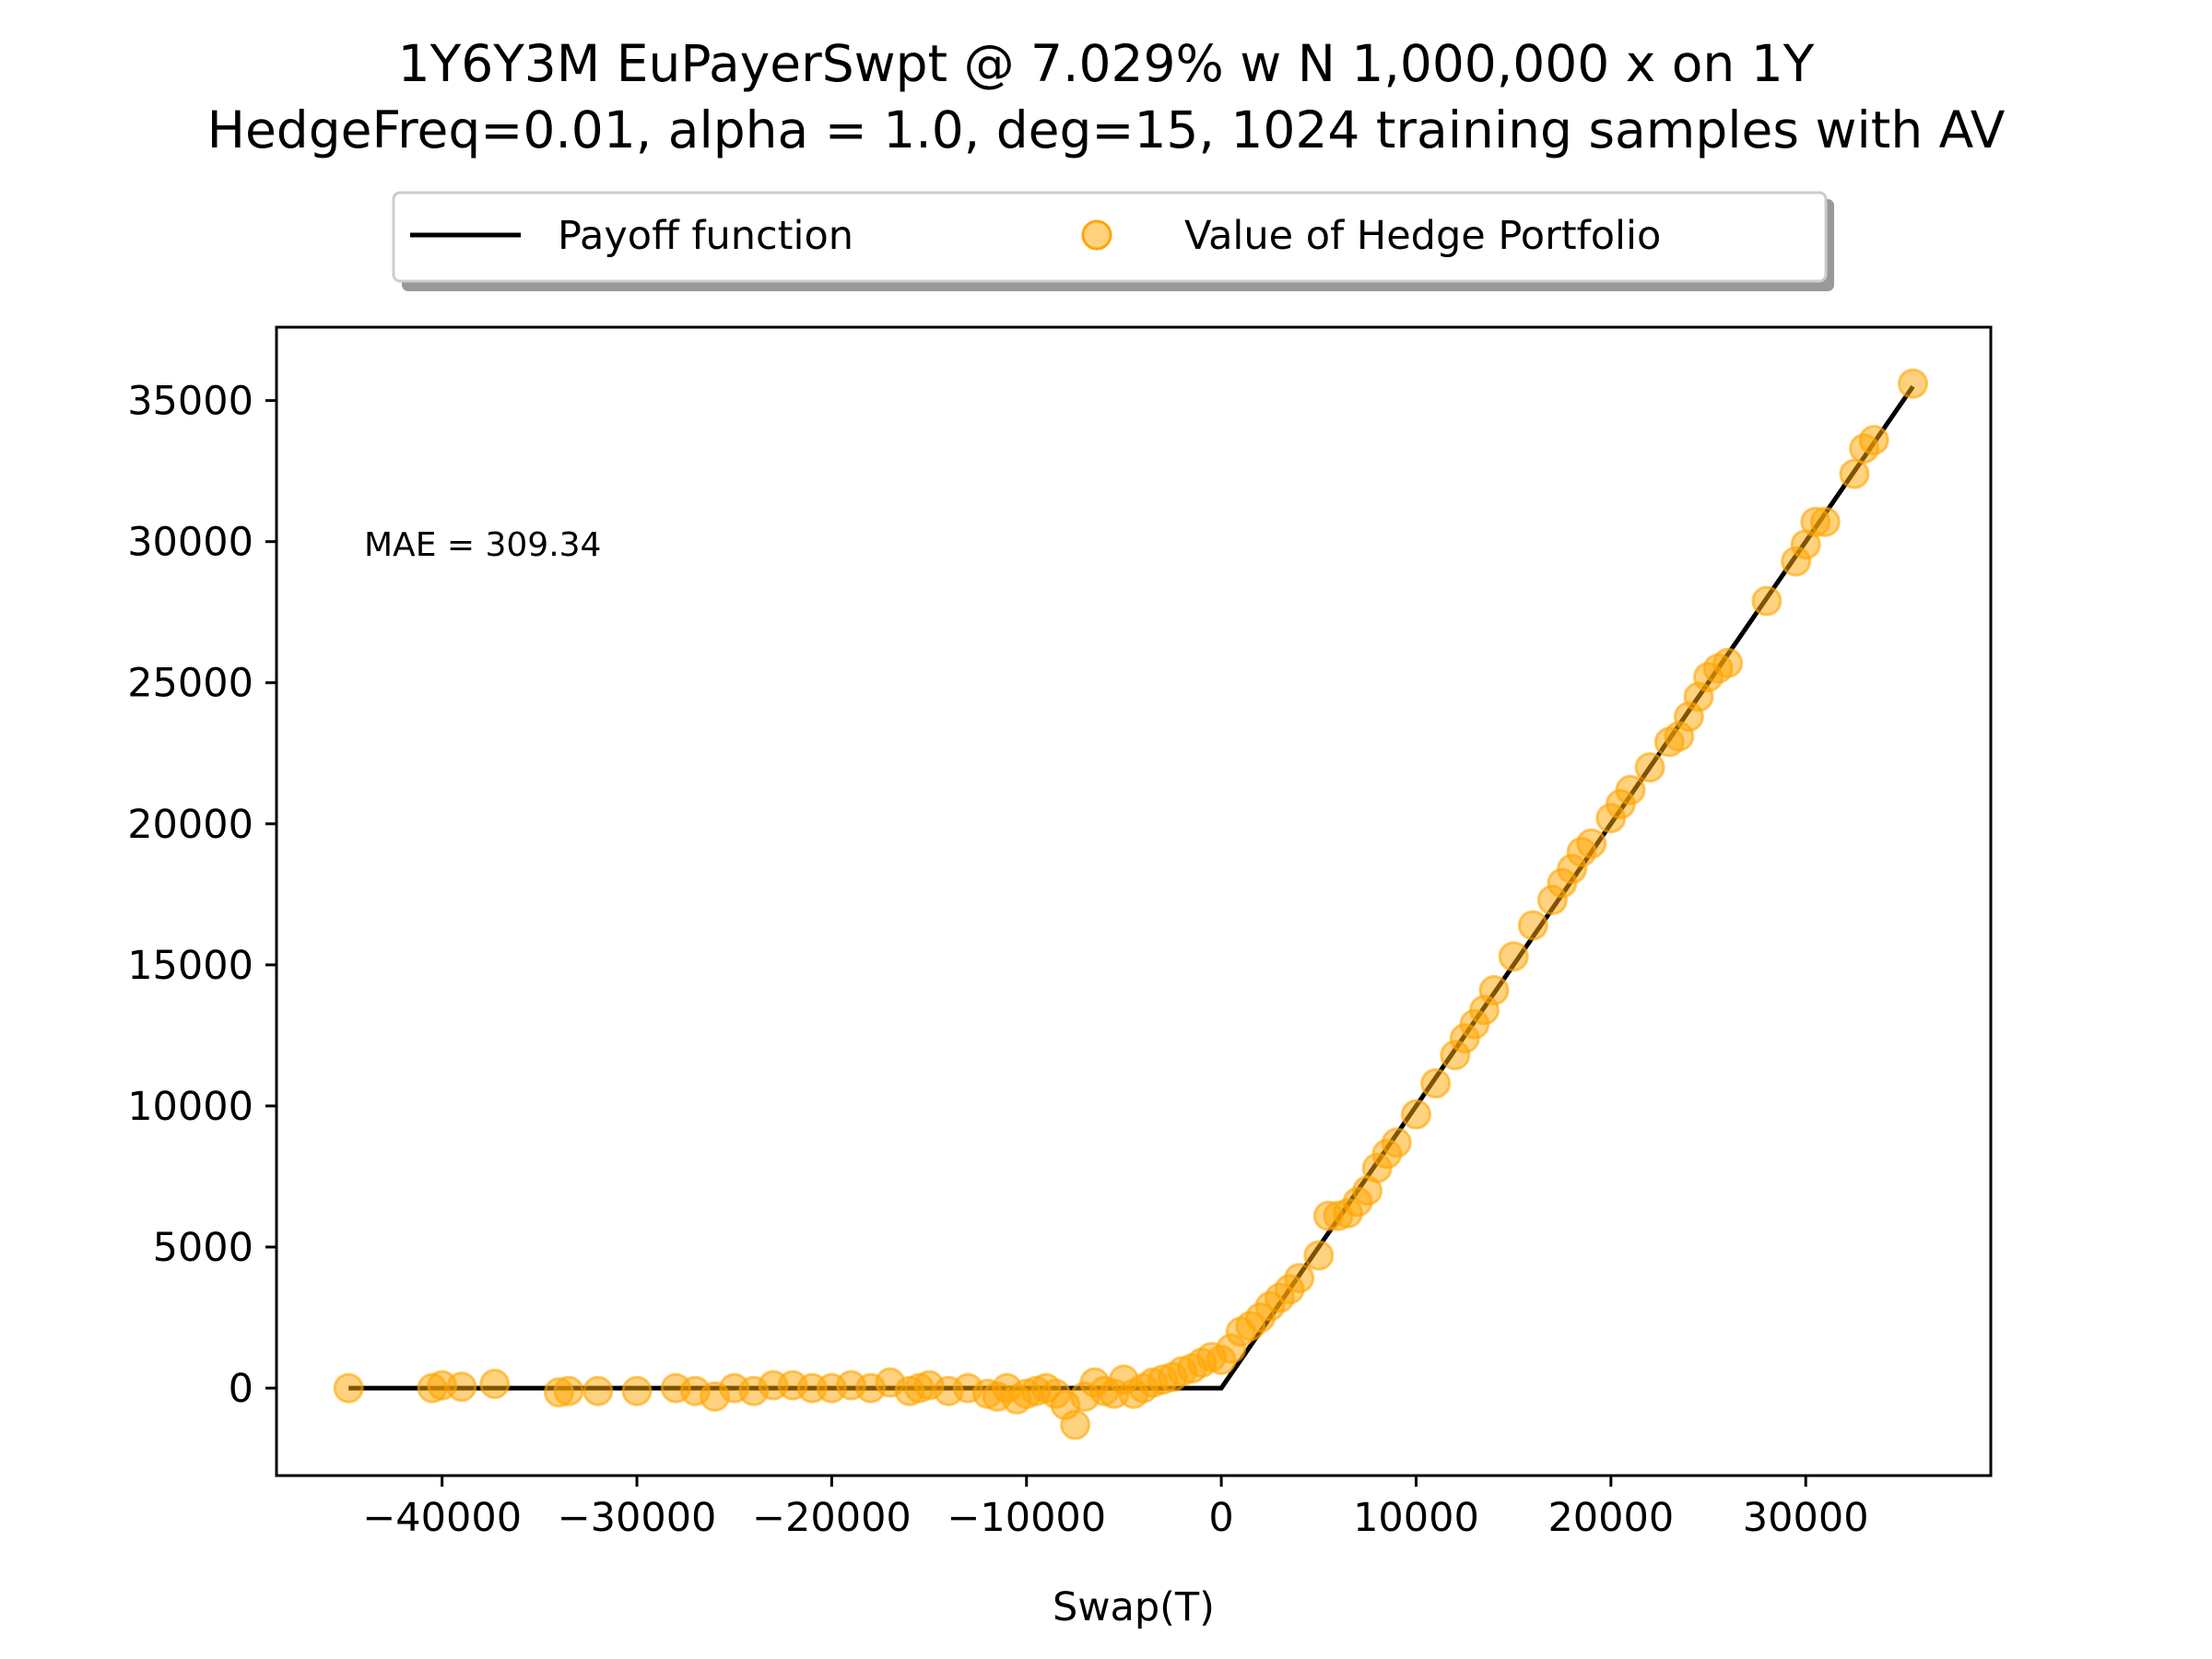 The width and height of the screenshot is (2212, 1659). I want to click on x-tick-label: 10000, so click(1416, 1518).